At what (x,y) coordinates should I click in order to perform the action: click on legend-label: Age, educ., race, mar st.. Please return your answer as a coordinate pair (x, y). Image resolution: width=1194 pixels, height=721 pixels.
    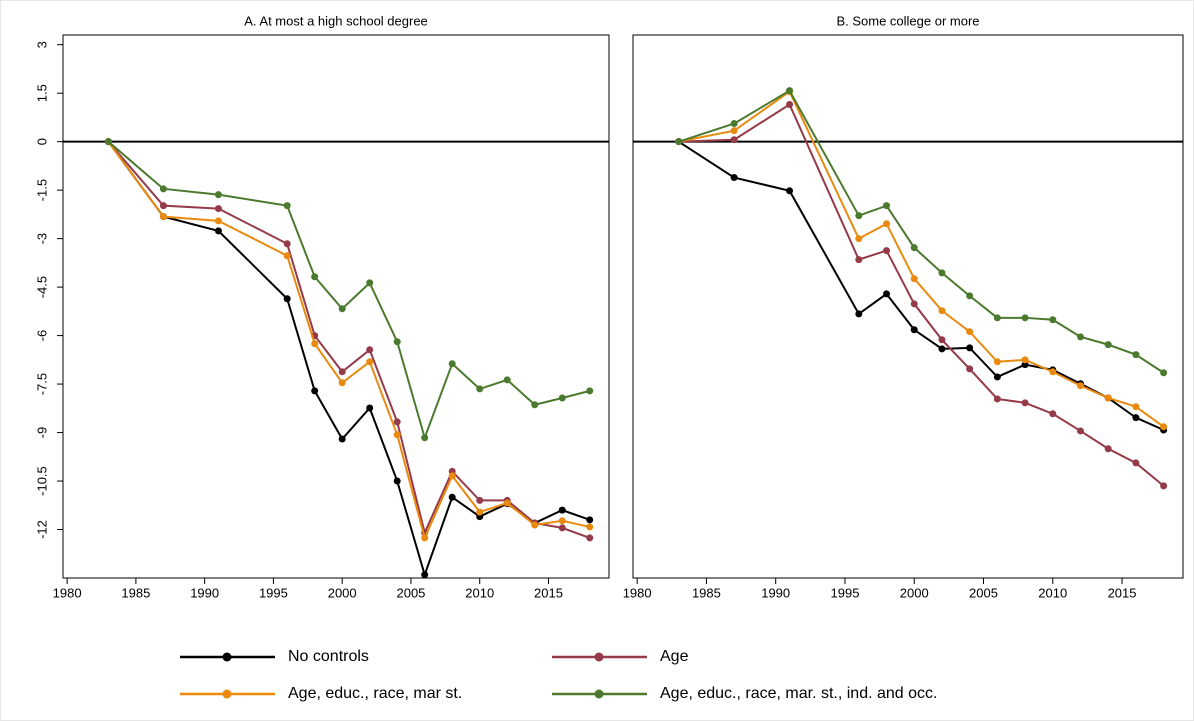
    Looking at the image, I should click on (375, 693).